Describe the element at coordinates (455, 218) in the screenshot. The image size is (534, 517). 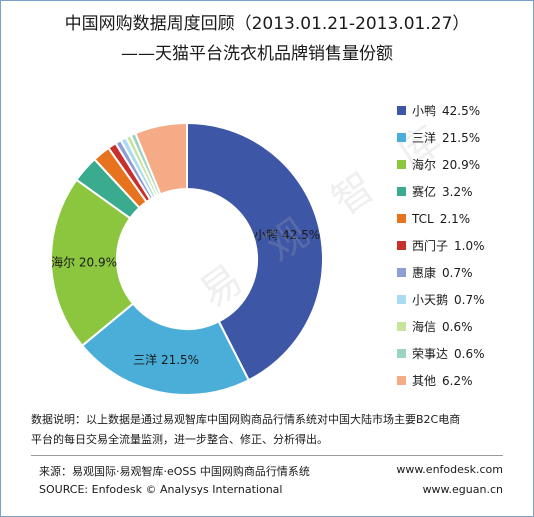
I see `legend-value: 2.1%` at that location.